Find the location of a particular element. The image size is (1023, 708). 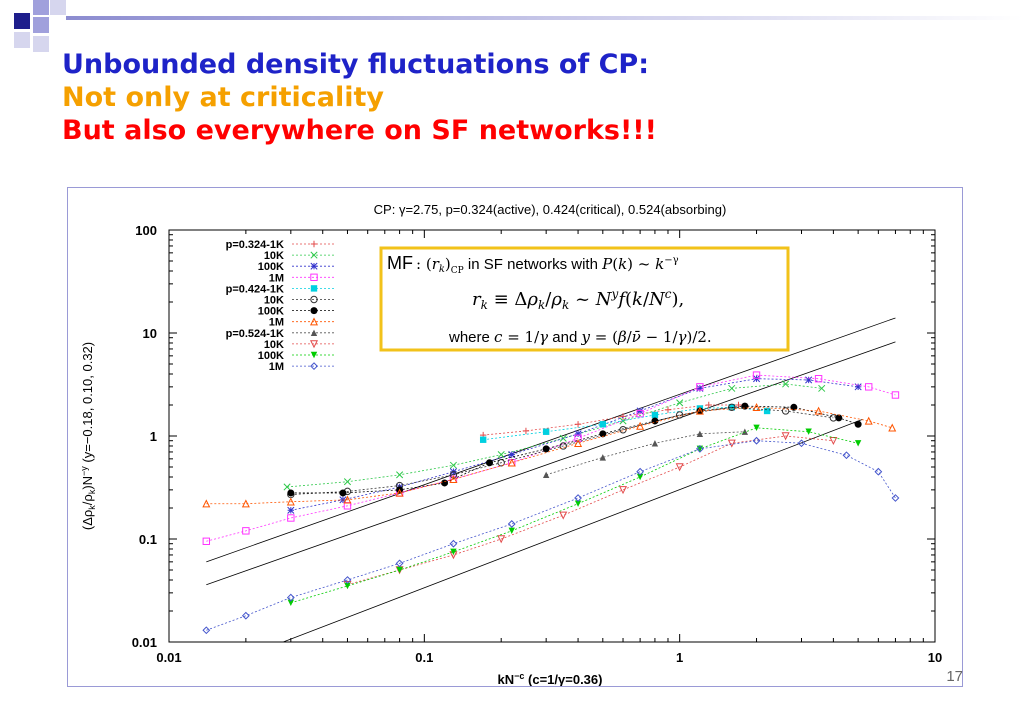

x-tick-label: 10 is located at coordinates (935, 657).